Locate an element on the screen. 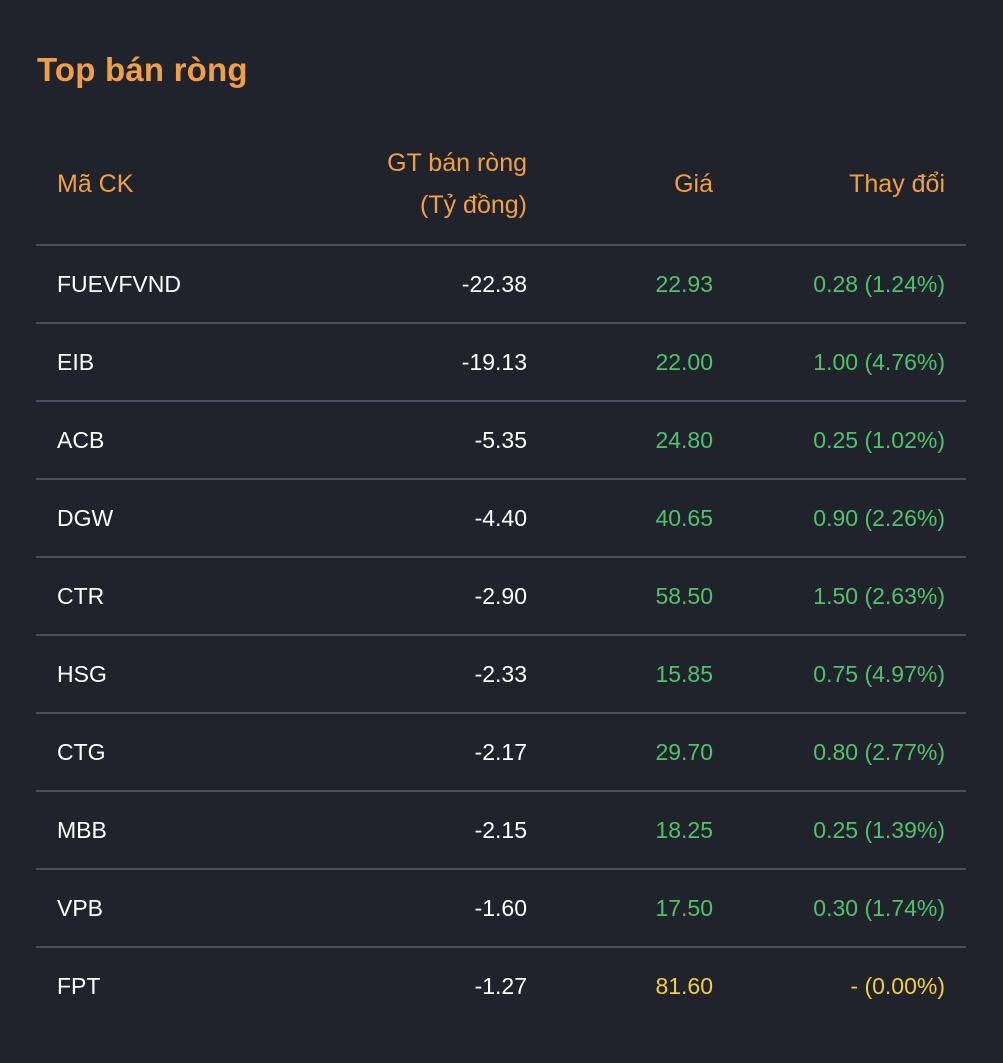 Image resolution: width=1003 pixels, height=1063 pixels. table-row: MBB -2.15 18.25 0.25 (1.39%) is located at coordinates (501, 831).